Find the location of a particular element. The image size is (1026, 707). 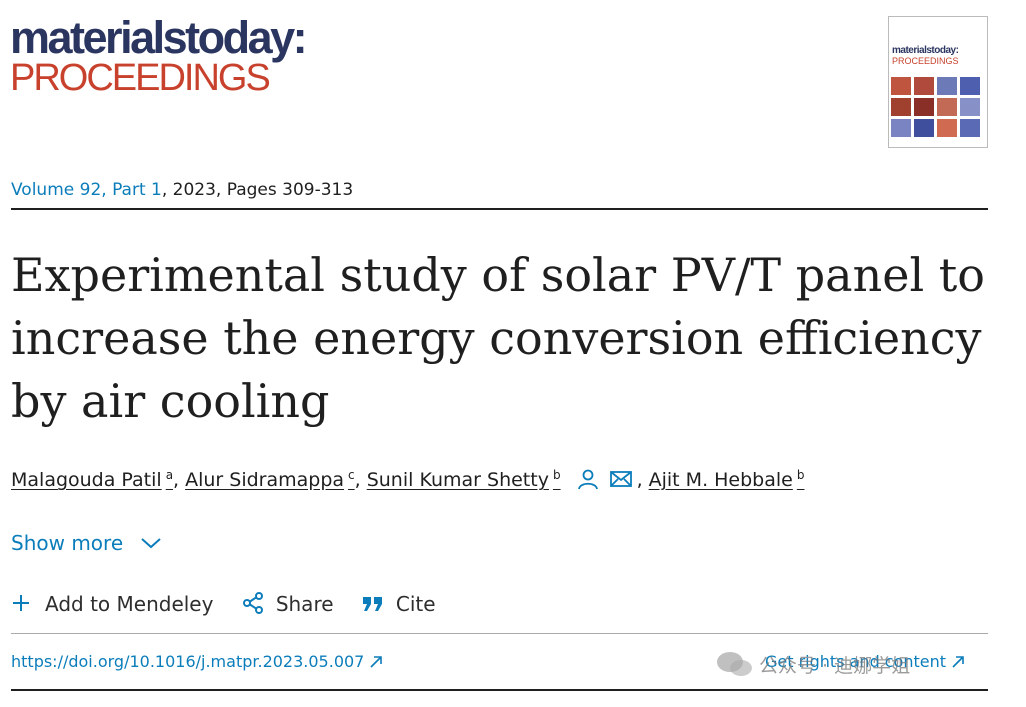

journal-cover: materialstoday: PROCEEDINGS is located at coordinates (938, 82).